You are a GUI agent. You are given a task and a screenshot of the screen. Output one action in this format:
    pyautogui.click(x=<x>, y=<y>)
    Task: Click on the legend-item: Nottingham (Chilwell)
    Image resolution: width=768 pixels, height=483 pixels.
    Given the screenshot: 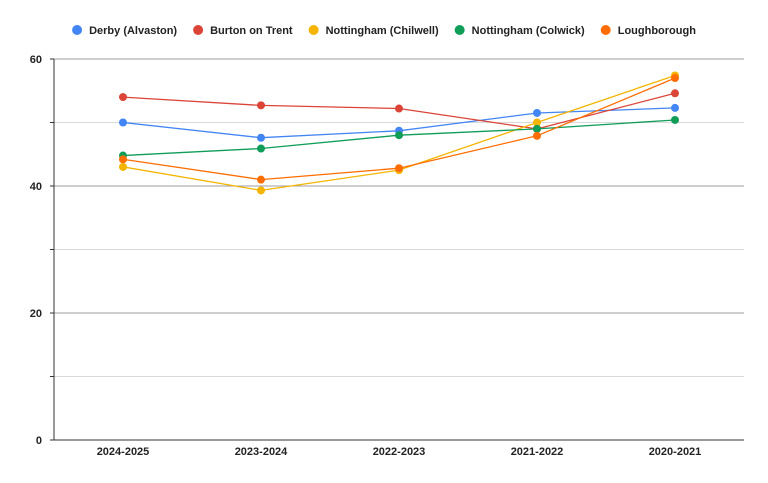 What is the action you would take?
    pyautogui.click(x=373, y=31)
    